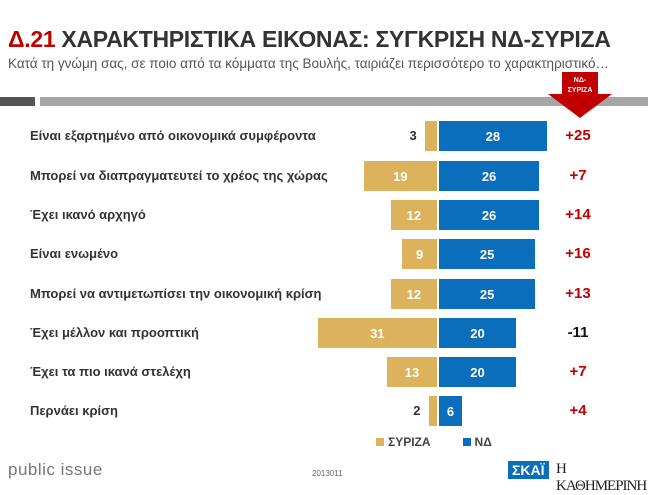  What do you see at coordinates (327, 473) in the screenshot?
I see `report-code: 2013011` at bounding box center [327, 473].